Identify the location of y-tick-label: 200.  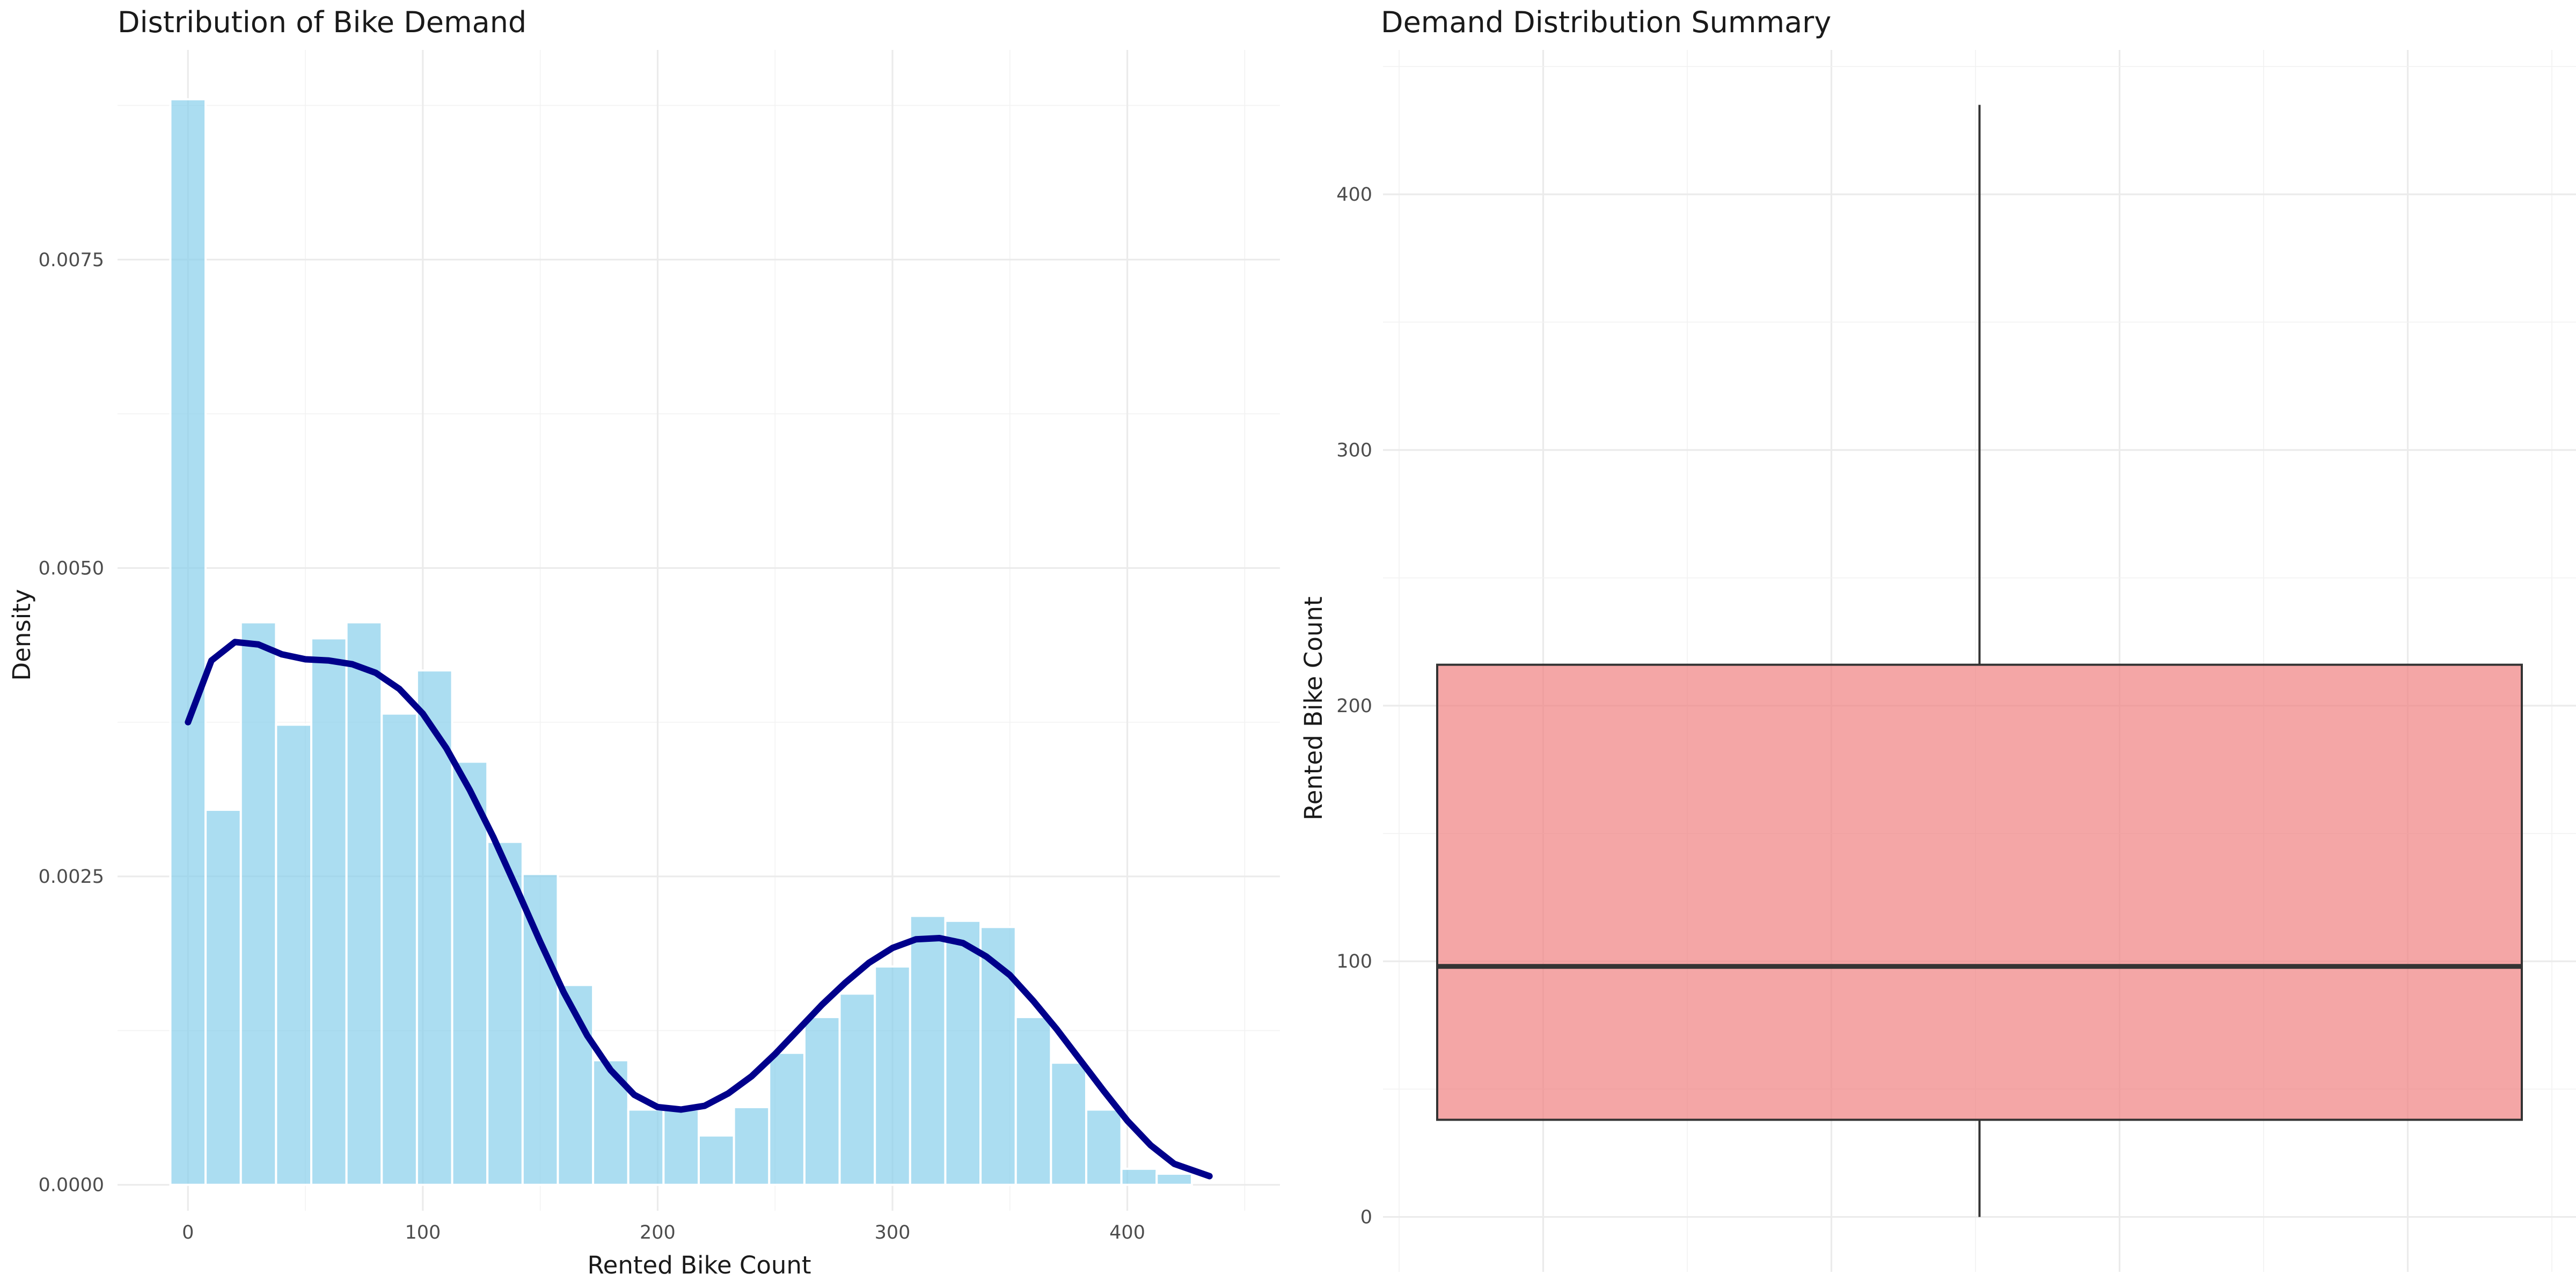
(1354, 706).